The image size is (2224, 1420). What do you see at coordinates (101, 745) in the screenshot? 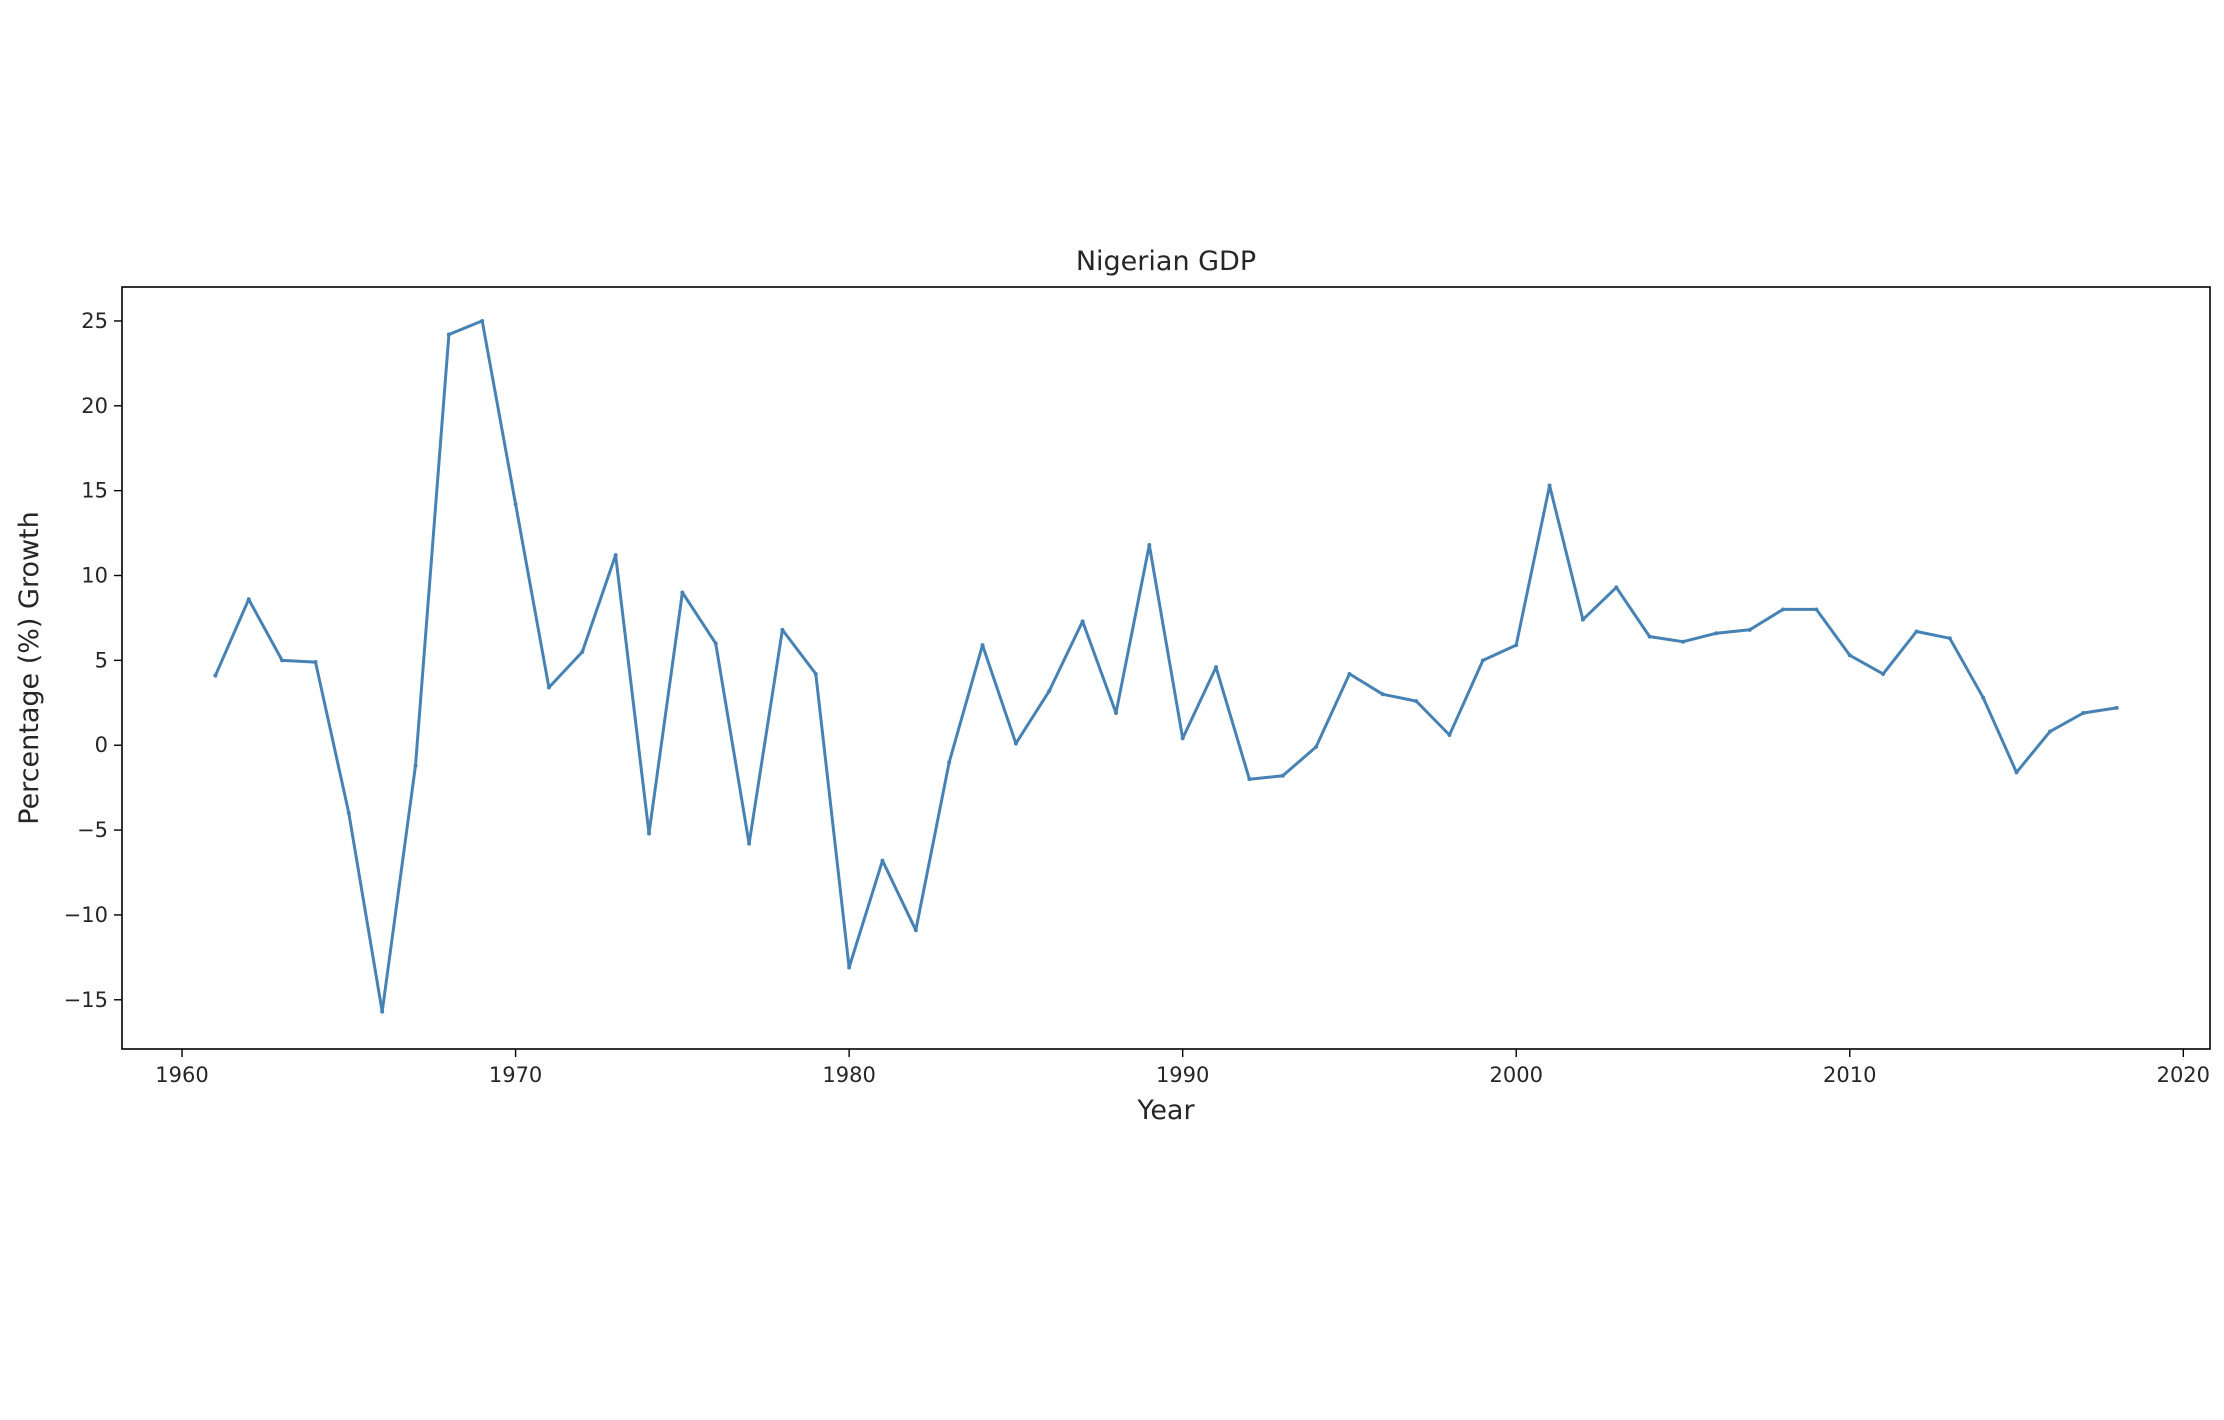
I see `y-tick-label: 0` at bounding box center [101, 745].